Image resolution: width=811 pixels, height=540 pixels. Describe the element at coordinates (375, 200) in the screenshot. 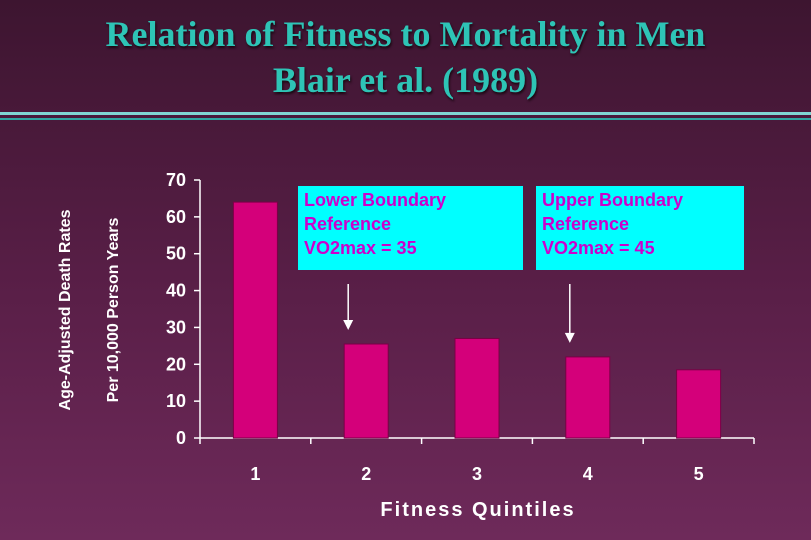

I see `lower-callout-line1: Lower Boundary` at that location.